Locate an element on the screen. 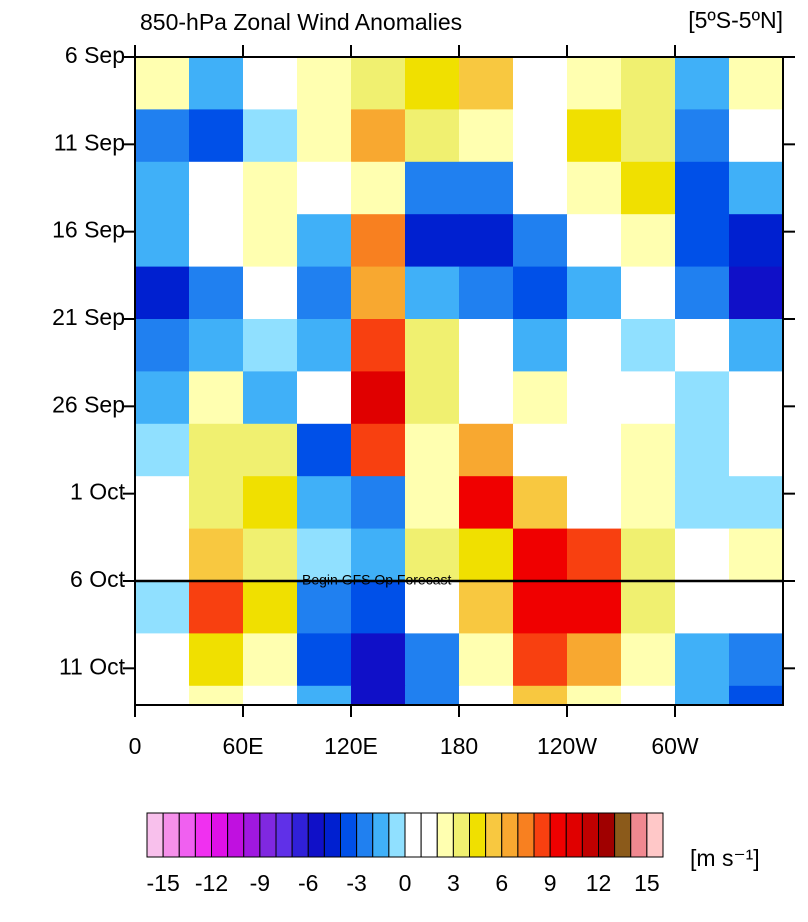  chart-subtitle: [5ºS-5ºN] is located at coordinates (735, 20).